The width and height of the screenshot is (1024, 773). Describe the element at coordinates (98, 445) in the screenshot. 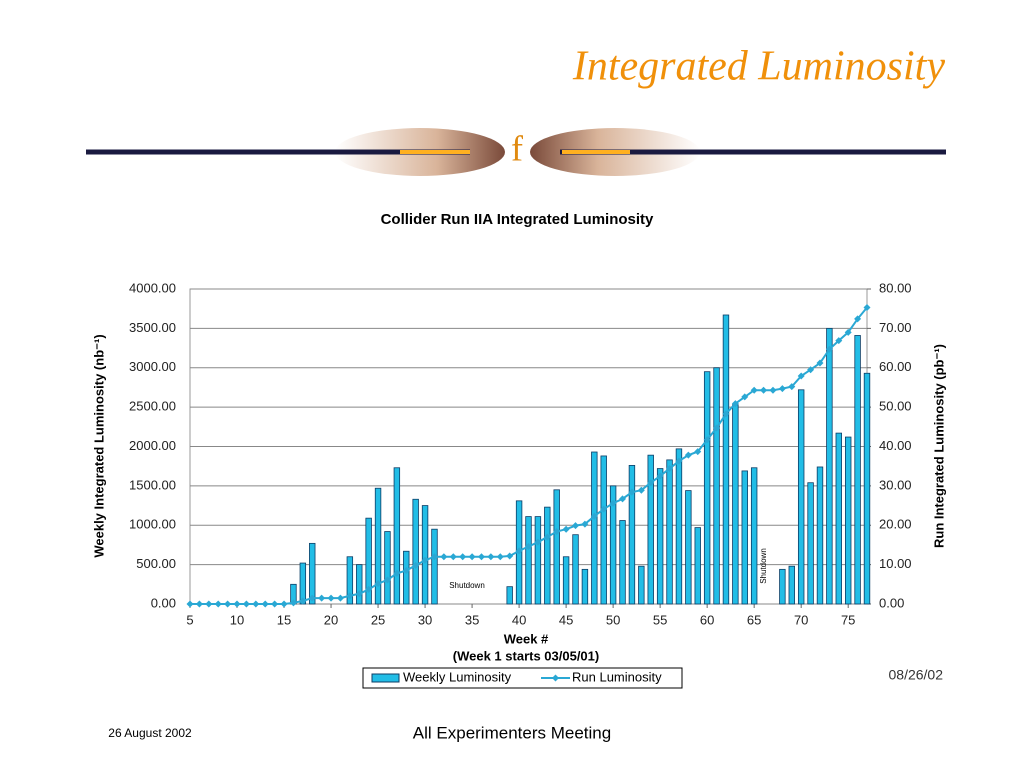

I see `y-axis-label: Weekly Integrated Luminosity (nb⁻¹)` at that location.